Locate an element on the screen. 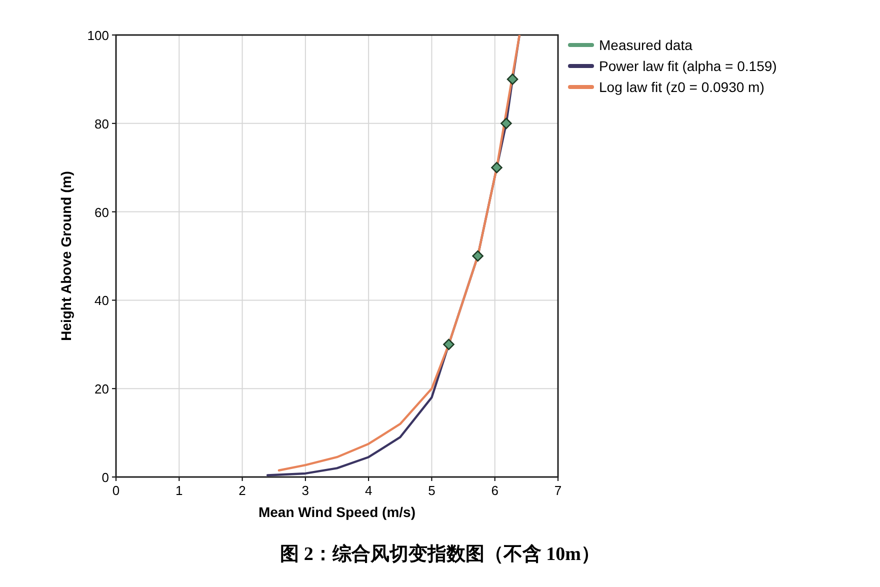 The width and height of the screenshot is (880, 587). y-tick-label: 20 is located at coordinates (101, 389).